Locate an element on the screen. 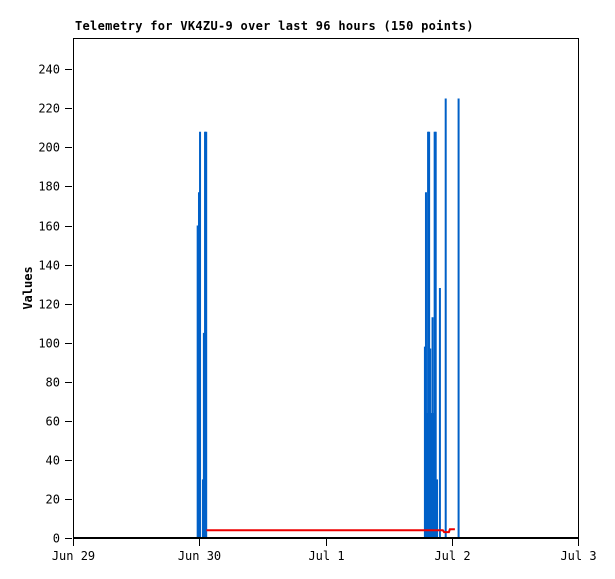 This screenshot has width=615, height=579. y-tick-label: 220 is located at coordinates (49, 109).